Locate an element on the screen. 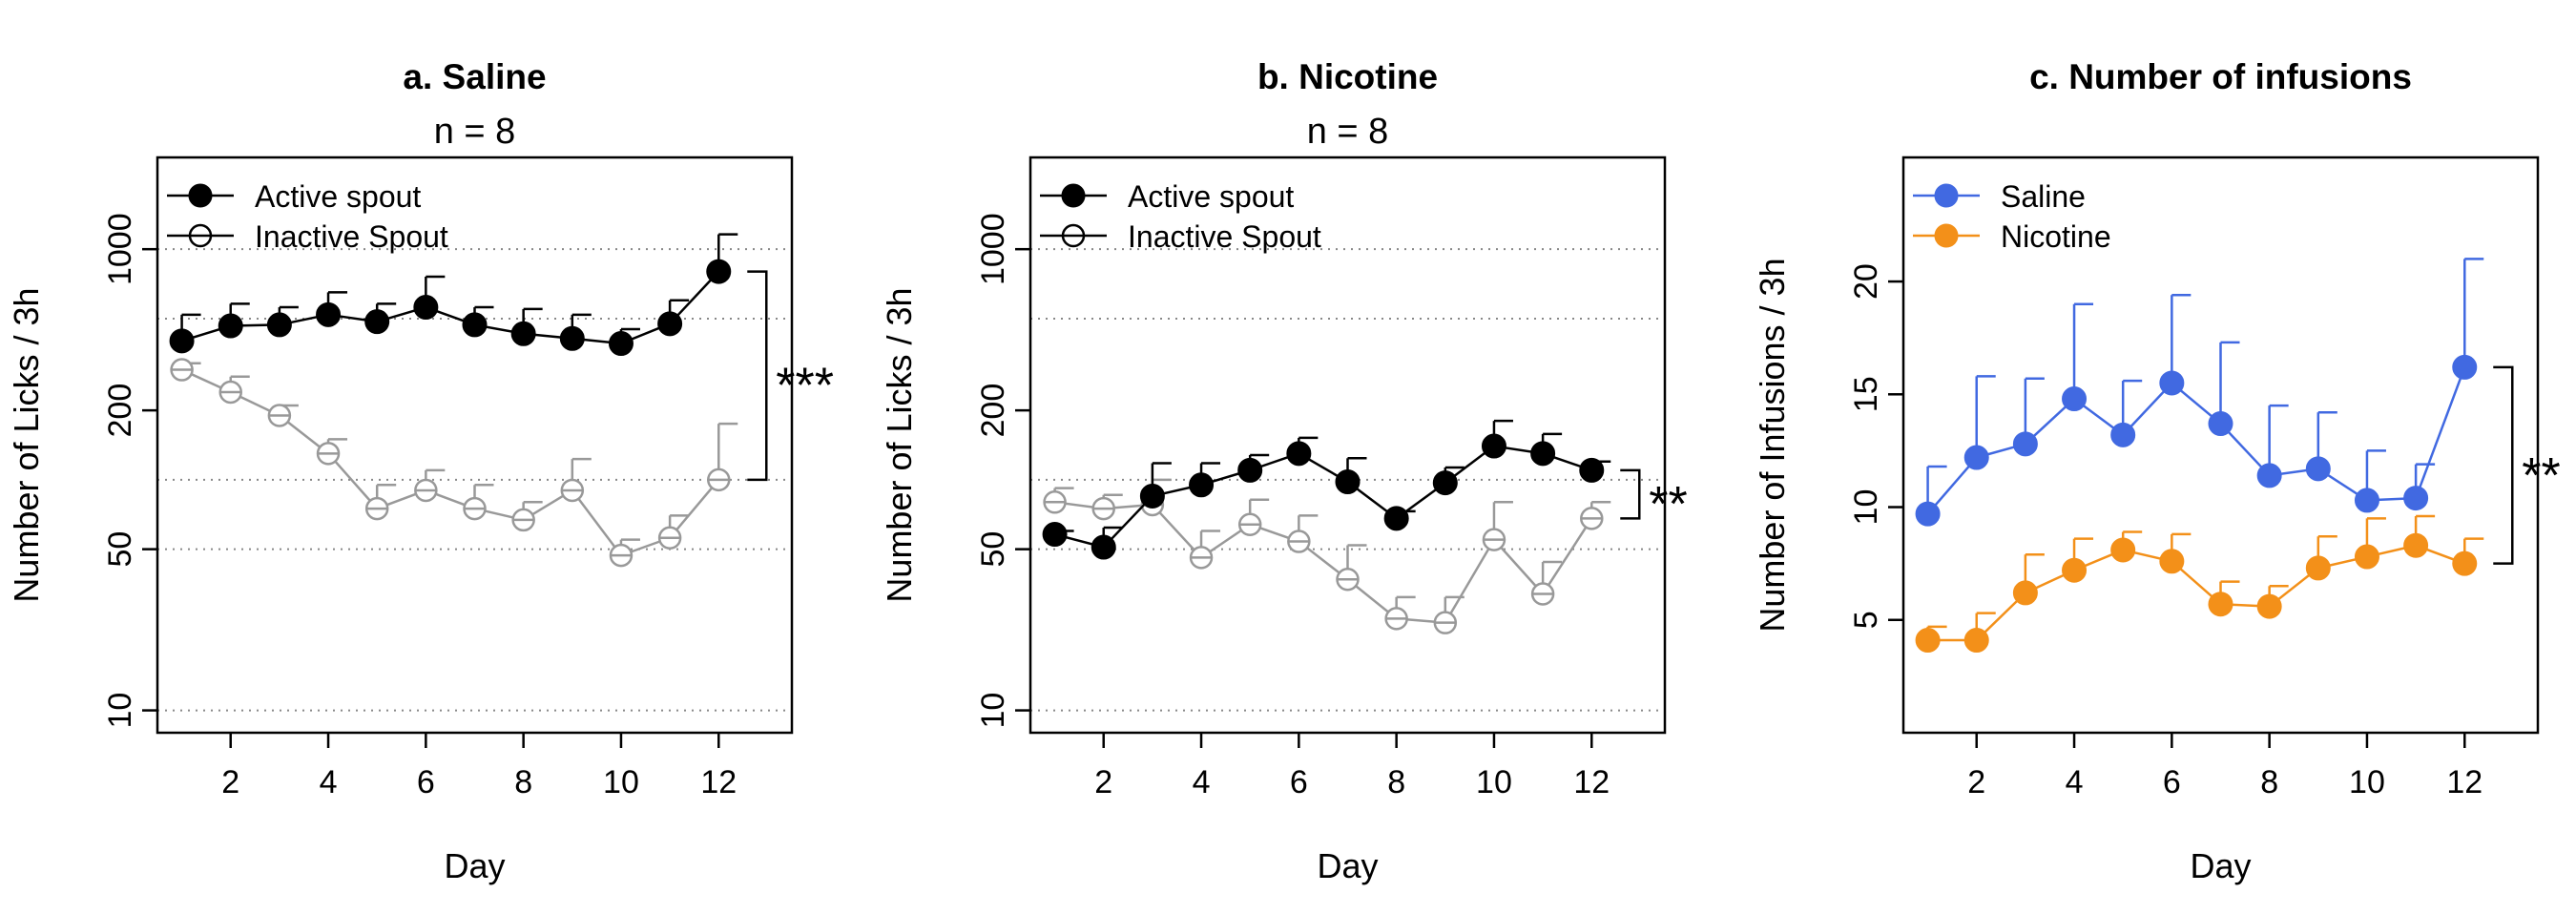  legend-label: Saline is located at coordinates (2043, 196).